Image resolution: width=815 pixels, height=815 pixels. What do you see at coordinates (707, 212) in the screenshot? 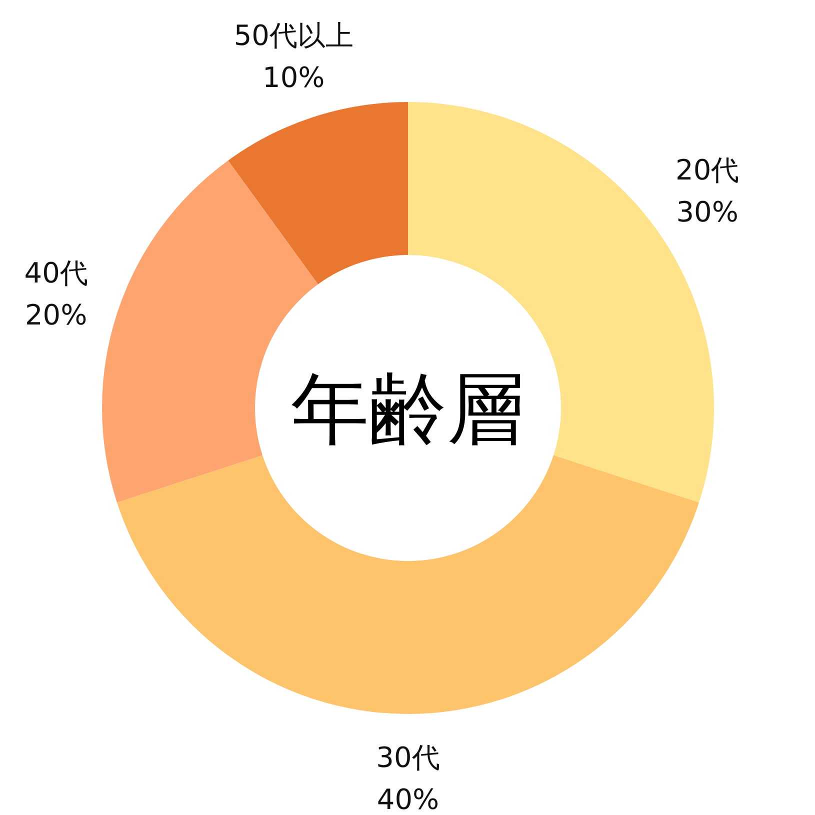
I see `data-label: 30%` at bounding box center [707, 212].